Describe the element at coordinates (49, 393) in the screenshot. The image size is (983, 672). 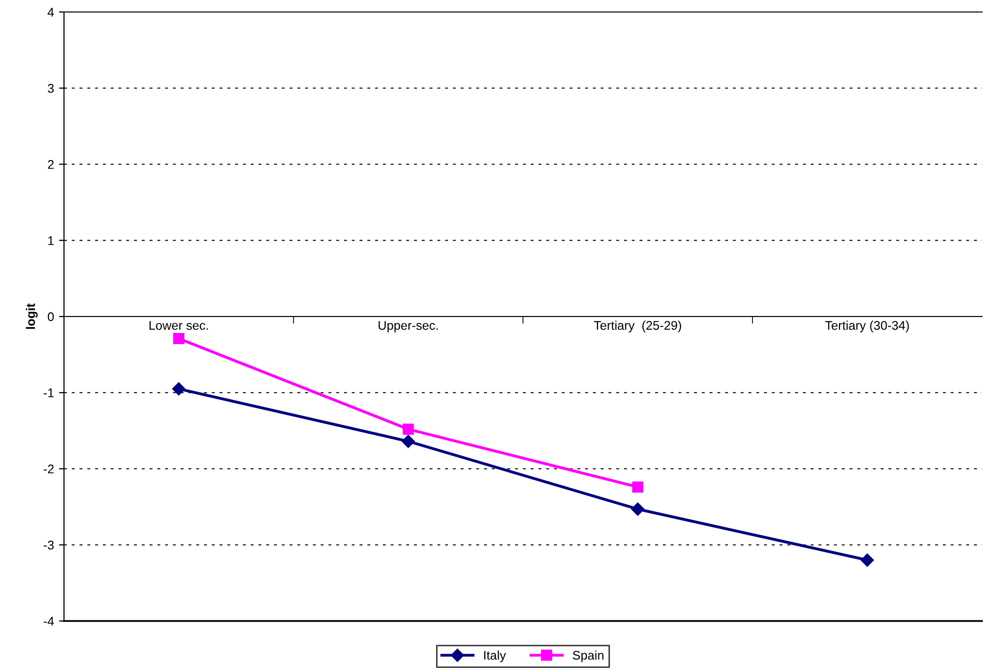
I see `y-tick-label: -1` at that location.